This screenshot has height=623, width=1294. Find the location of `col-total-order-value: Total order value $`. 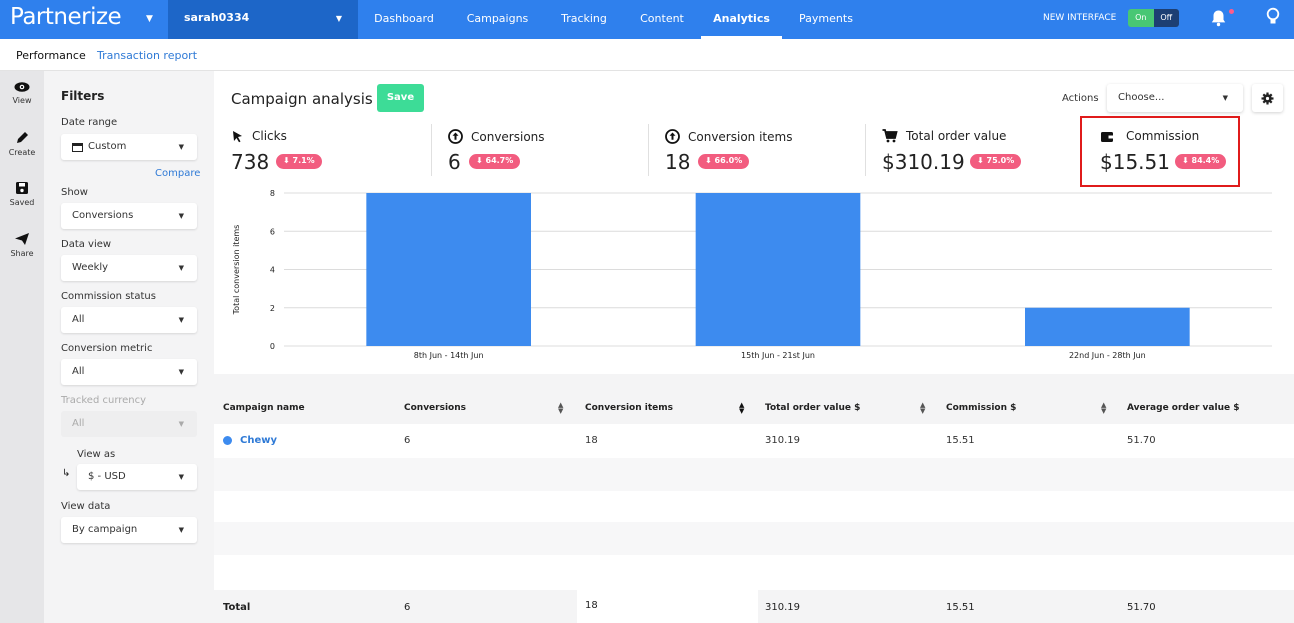

col-total-order-value: Total order value $ is located at coordinates (813, 408).